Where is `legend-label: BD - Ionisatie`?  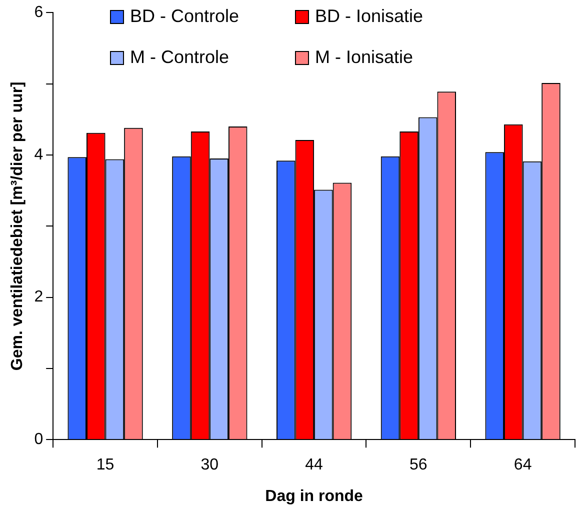
legend-label: BD - Ionisatie is located at coordinates (369, 16).